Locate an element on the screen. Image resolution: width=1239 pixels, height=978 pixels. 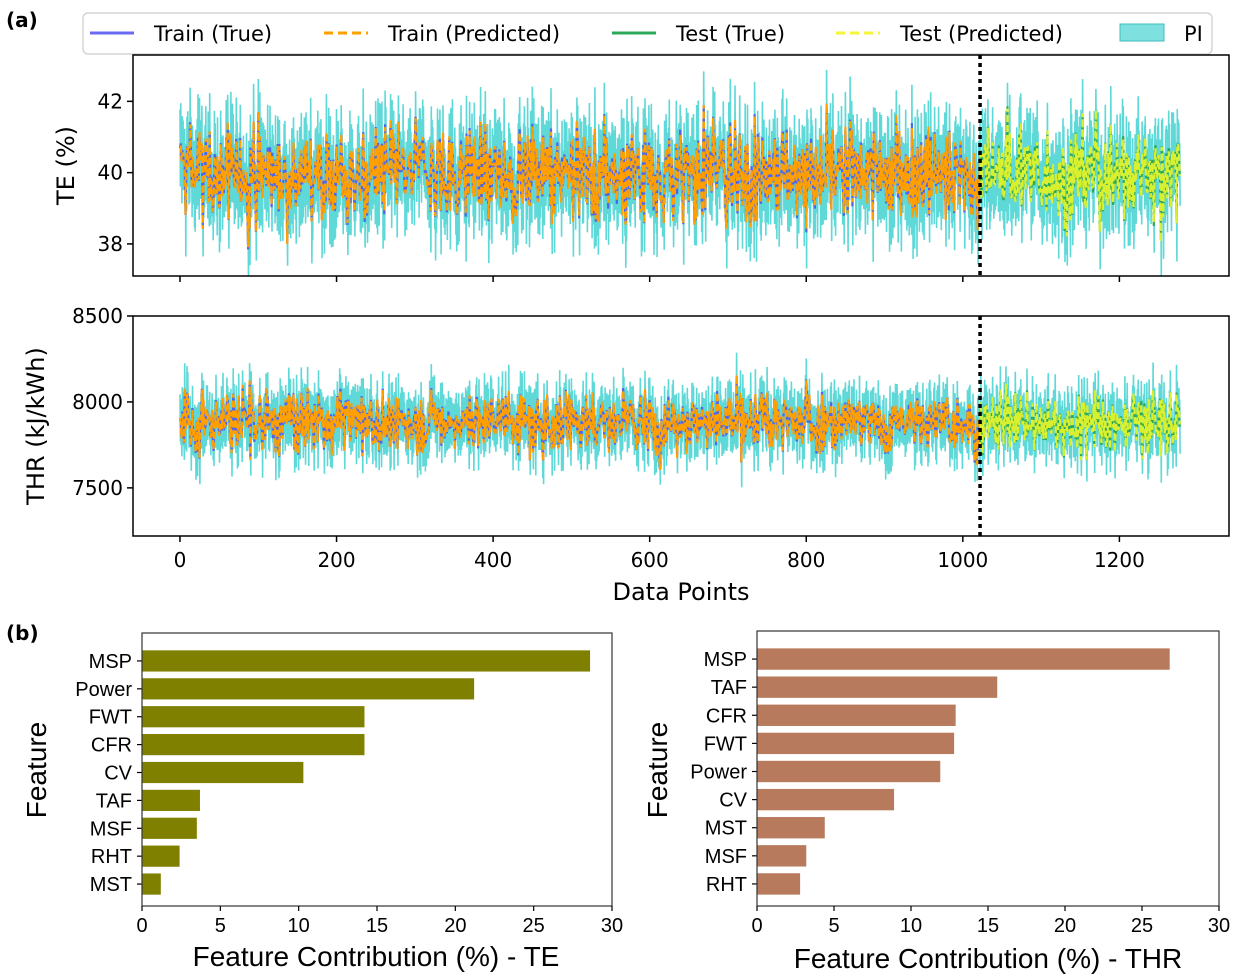
thr-bar-xlabel: Feature Contribution (%) - THR is located at coordinates (988, 958).